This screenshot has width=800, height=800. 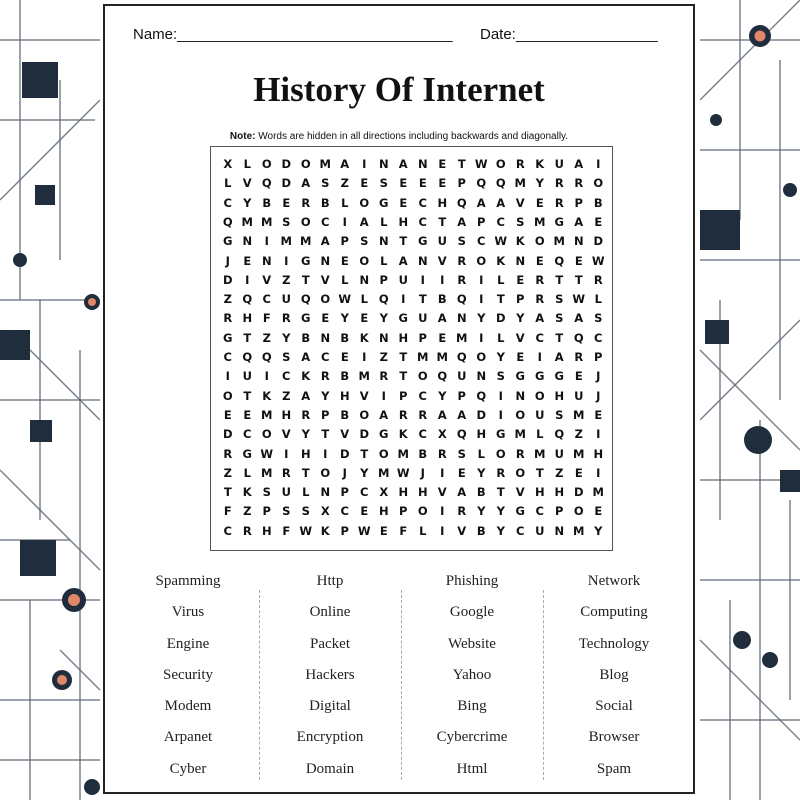 I want to click on name-field: Name:_________________________________, so click(x=293, y=34).